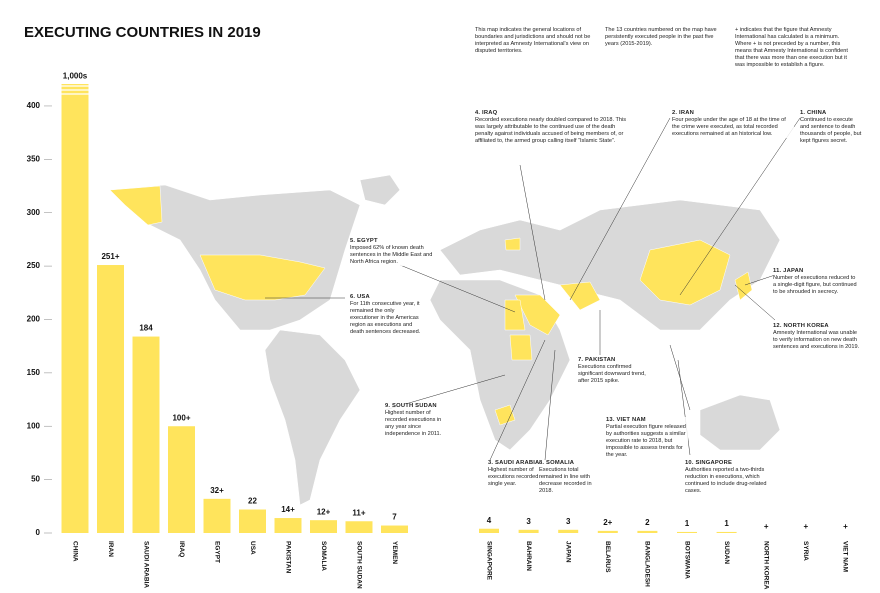 The height and width of the screenshot is (593, 880). I want to click on x-tick-label: BAHRAIN, so click(528, 556).